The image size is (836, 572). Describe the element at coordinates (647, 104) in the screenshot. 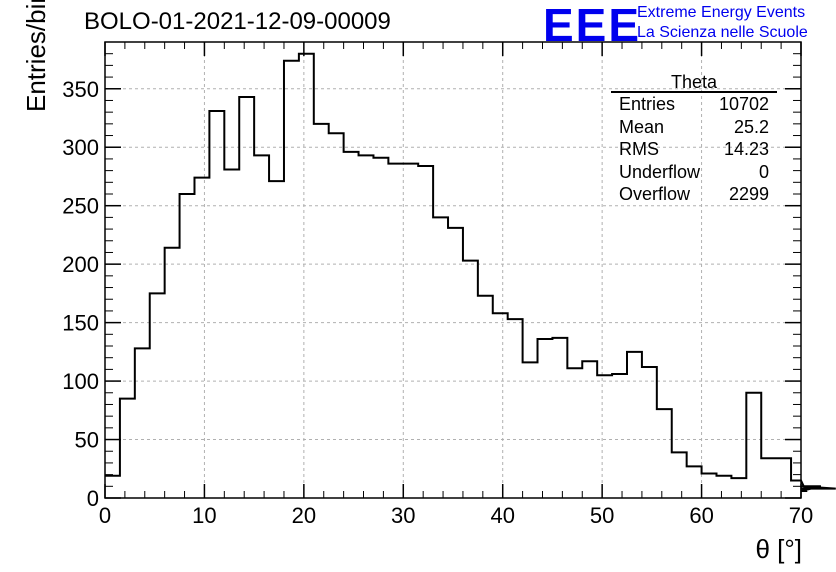

I see `stats-label: Entries` at that location.